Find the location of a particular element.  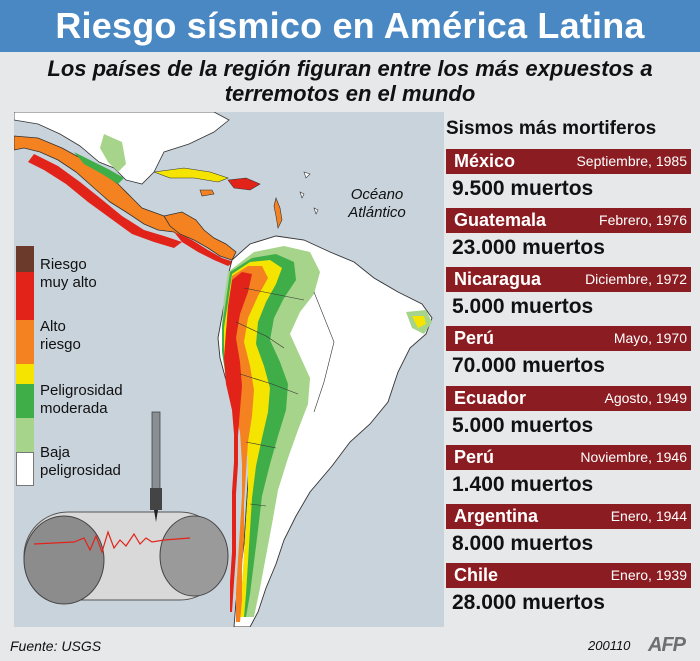

legend-color-very-high is located at coordinates (25, 296).